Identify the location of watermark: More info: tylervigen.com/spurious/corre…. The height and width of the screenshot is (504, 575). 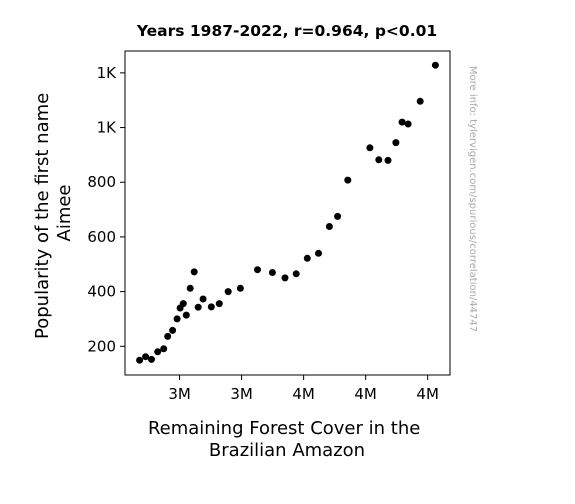
(472, 199).